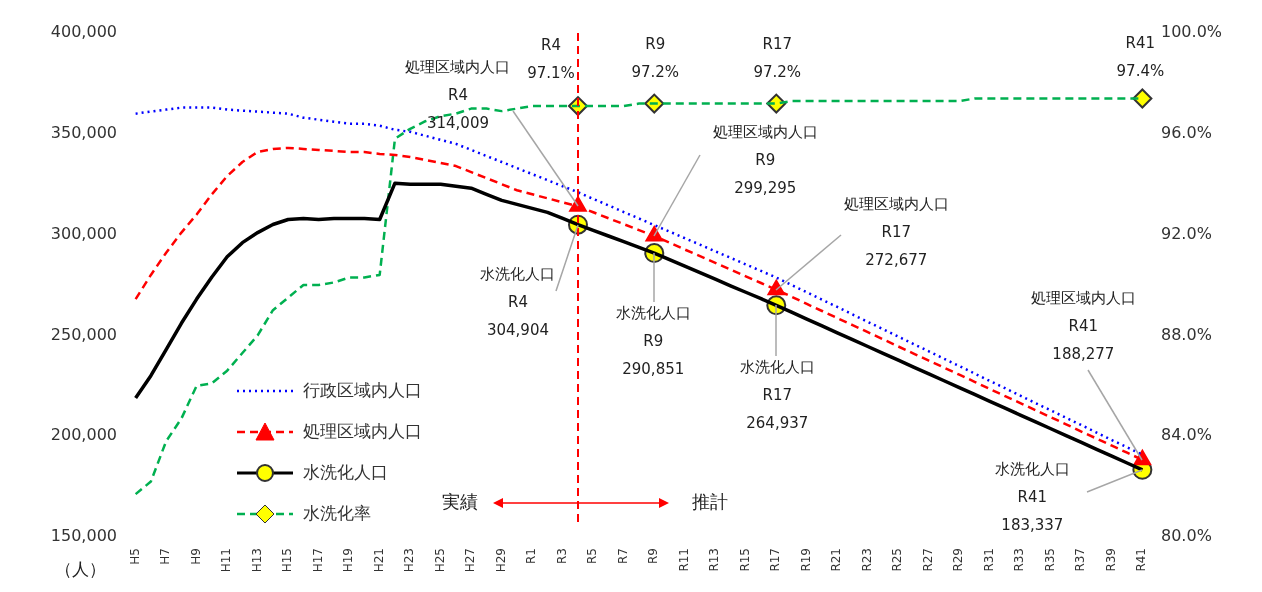 Image resolution: width=1262 pixels, height=592 pixels. I want to click on y2-tick-label: 96.0%, so click(1186, 132).